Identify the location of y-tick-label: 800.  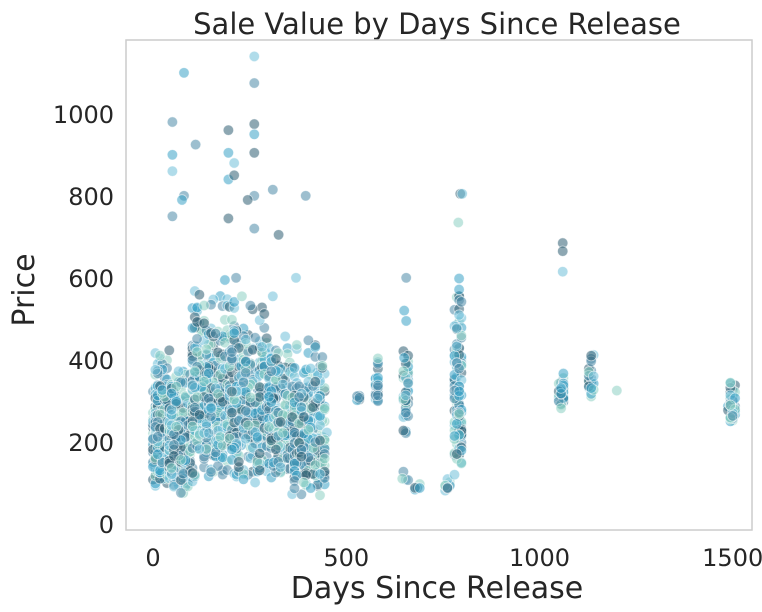
(91, 197).